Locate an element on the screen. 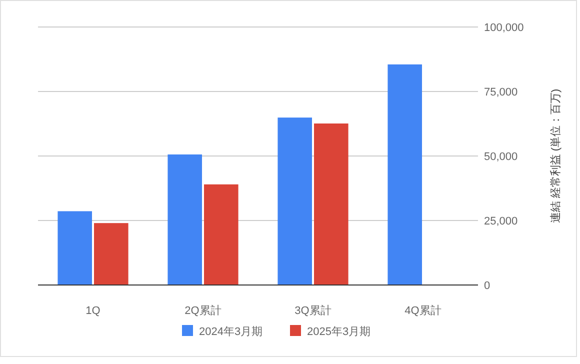 The width and height of the screenshot is (580, 364). y-tick-label: 0 is located at coordinates (487, 286).